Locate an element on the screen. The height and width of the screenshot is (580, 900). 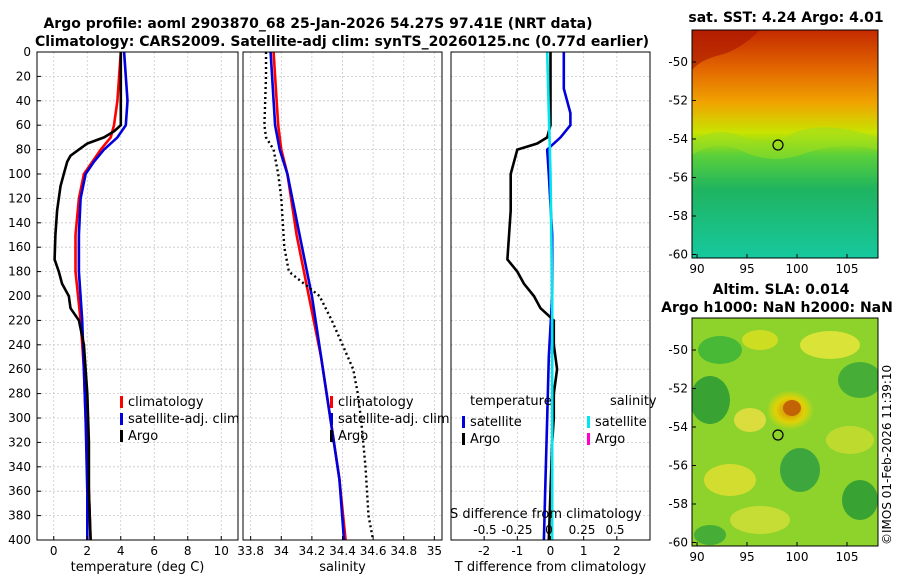
sst-warm-patch is located at coordinates (726, 50).